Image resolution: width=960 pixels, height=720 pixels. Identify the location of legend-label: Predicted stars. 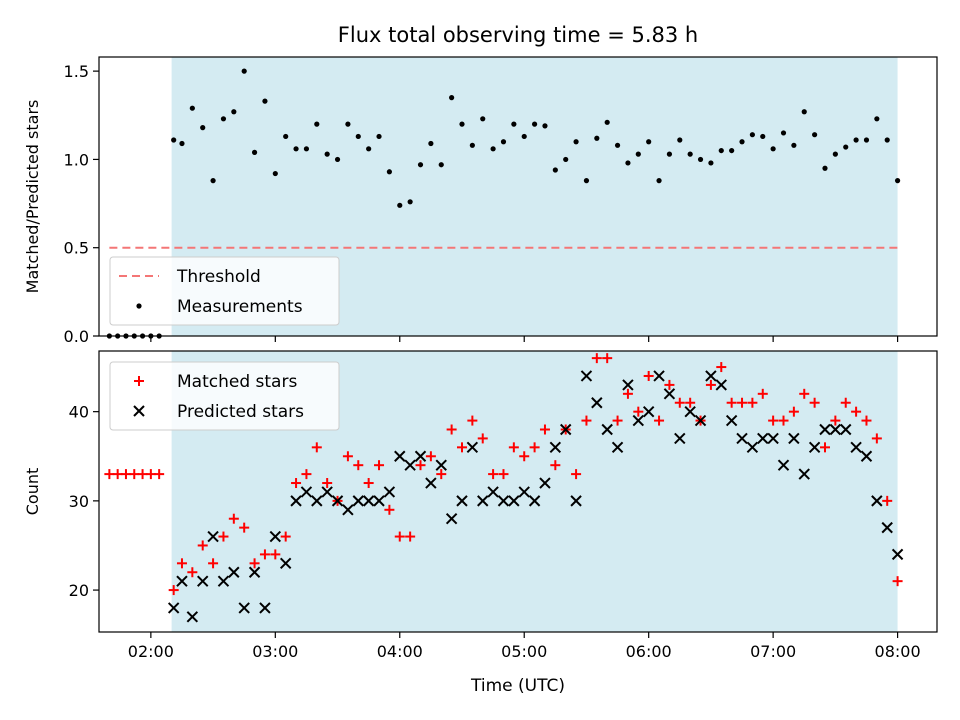
(240, 412).